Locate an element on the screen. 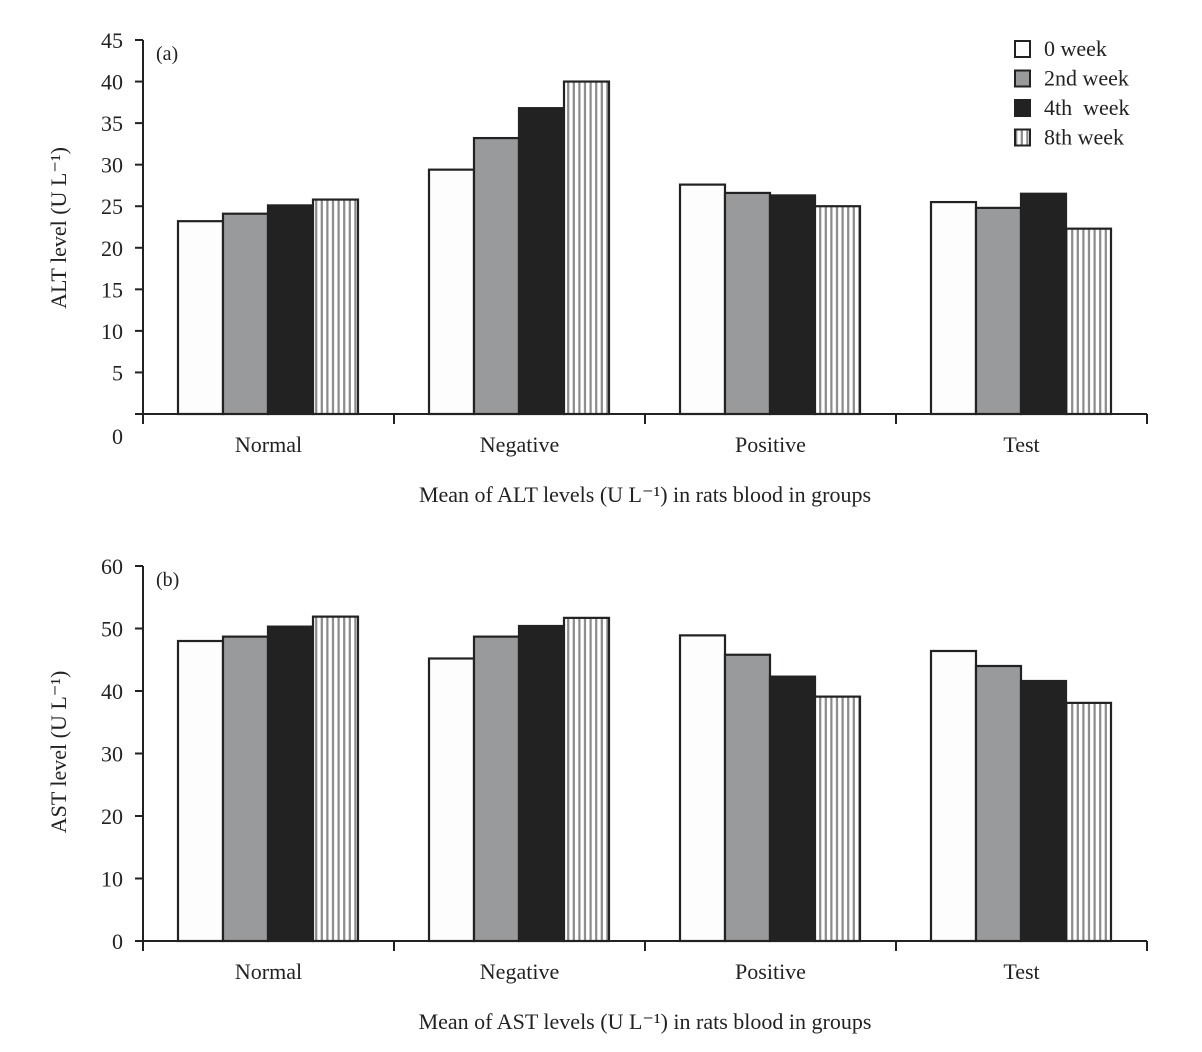 The height and width of the screenshot is (1052, 1202). y-tick-label: 50 is located at coordinates (112, 629).